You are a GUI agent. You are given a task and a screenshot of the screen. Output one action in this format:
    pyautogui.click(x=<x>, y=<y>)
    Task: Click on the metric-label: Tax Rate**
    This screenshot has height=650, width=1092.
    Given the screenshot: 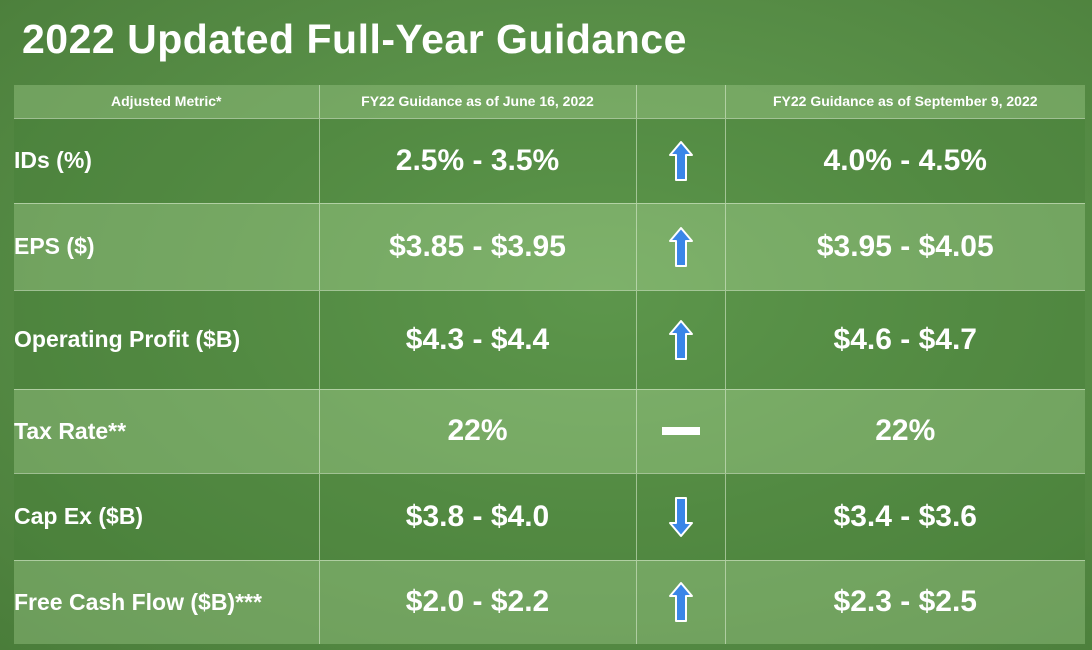 What is the action you would take?
    pyautogui.click(x=166, y=431)
    